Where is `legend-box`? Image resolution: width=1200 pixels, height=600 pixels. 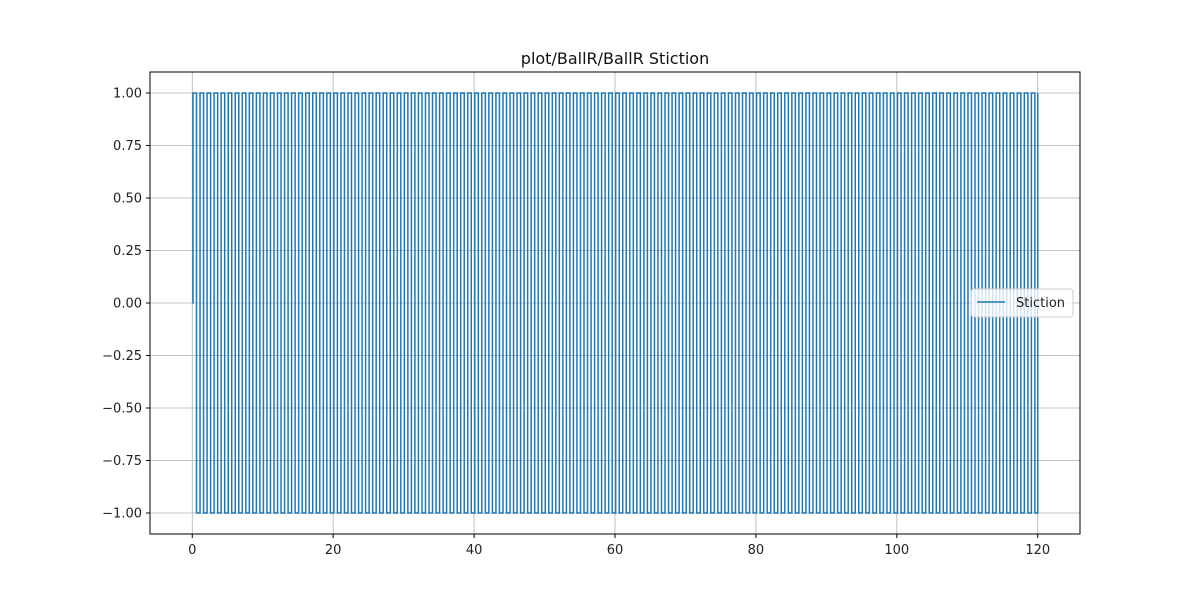
legend-box is located at coordinates (1022, 303).